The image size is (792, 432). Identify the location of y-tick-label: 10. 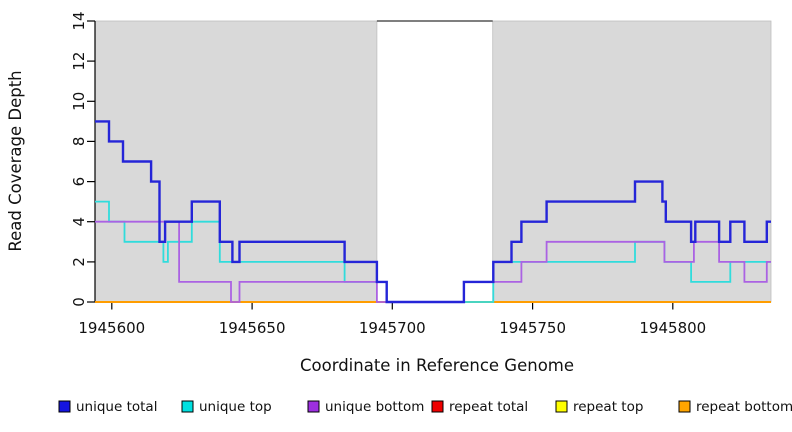
(79, 101).